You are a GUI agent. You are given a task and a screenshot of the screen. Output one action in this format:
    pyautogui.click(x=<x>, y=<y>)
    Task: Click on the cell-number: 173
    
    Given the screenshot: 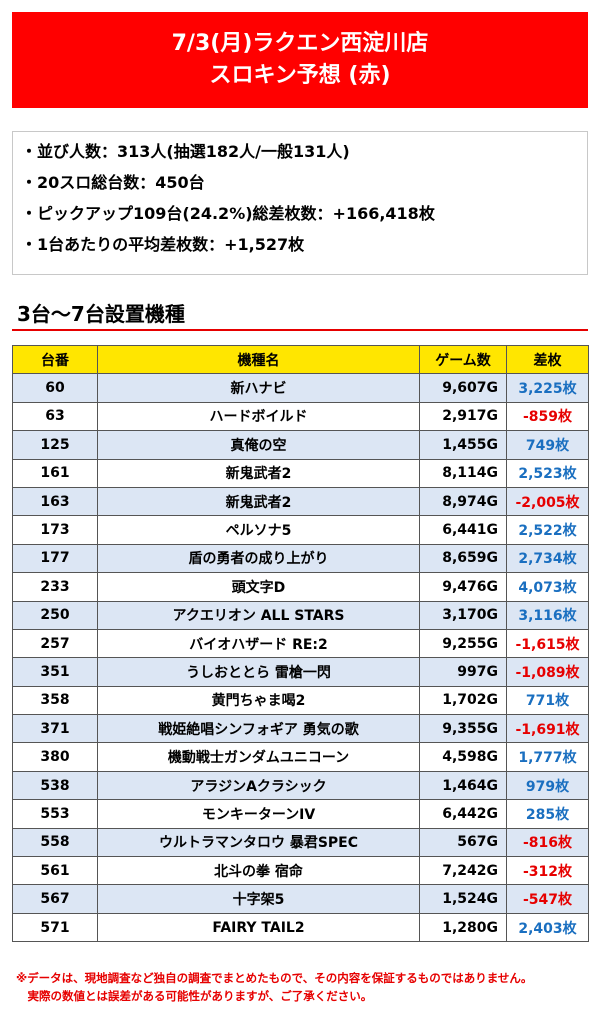 What is the action you would take?
    pyautogui.click(x=55, y=530)
    